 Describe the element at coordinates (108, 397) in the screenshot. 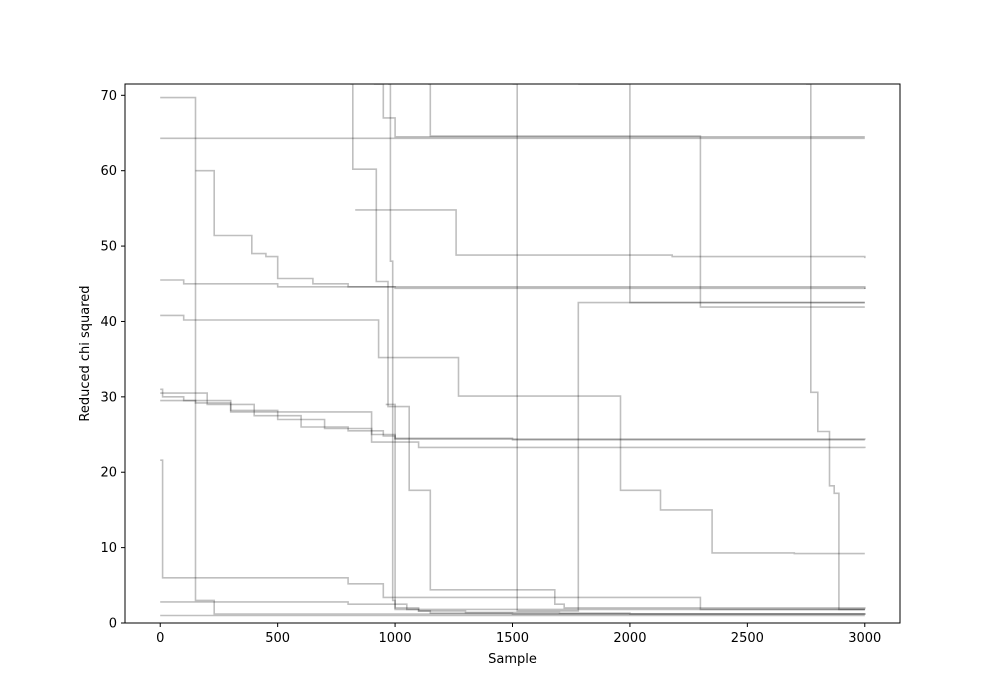

I see `y-tick-label: 30` at that location.